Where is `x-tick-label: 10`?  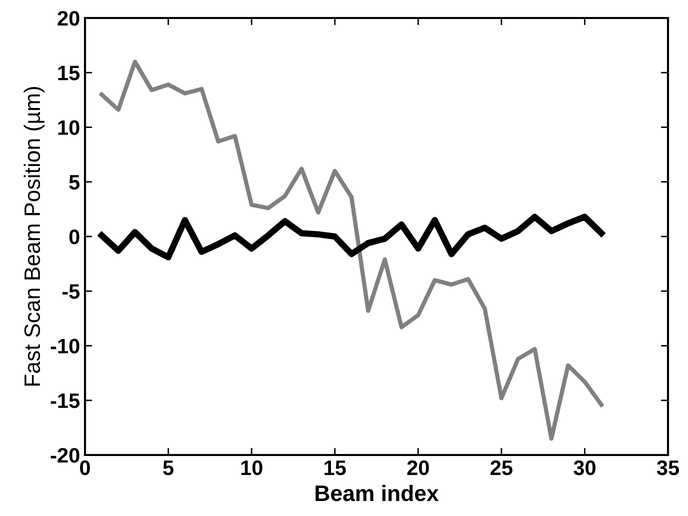 x-tick-label: 10 is located at coordinates (251, 468).